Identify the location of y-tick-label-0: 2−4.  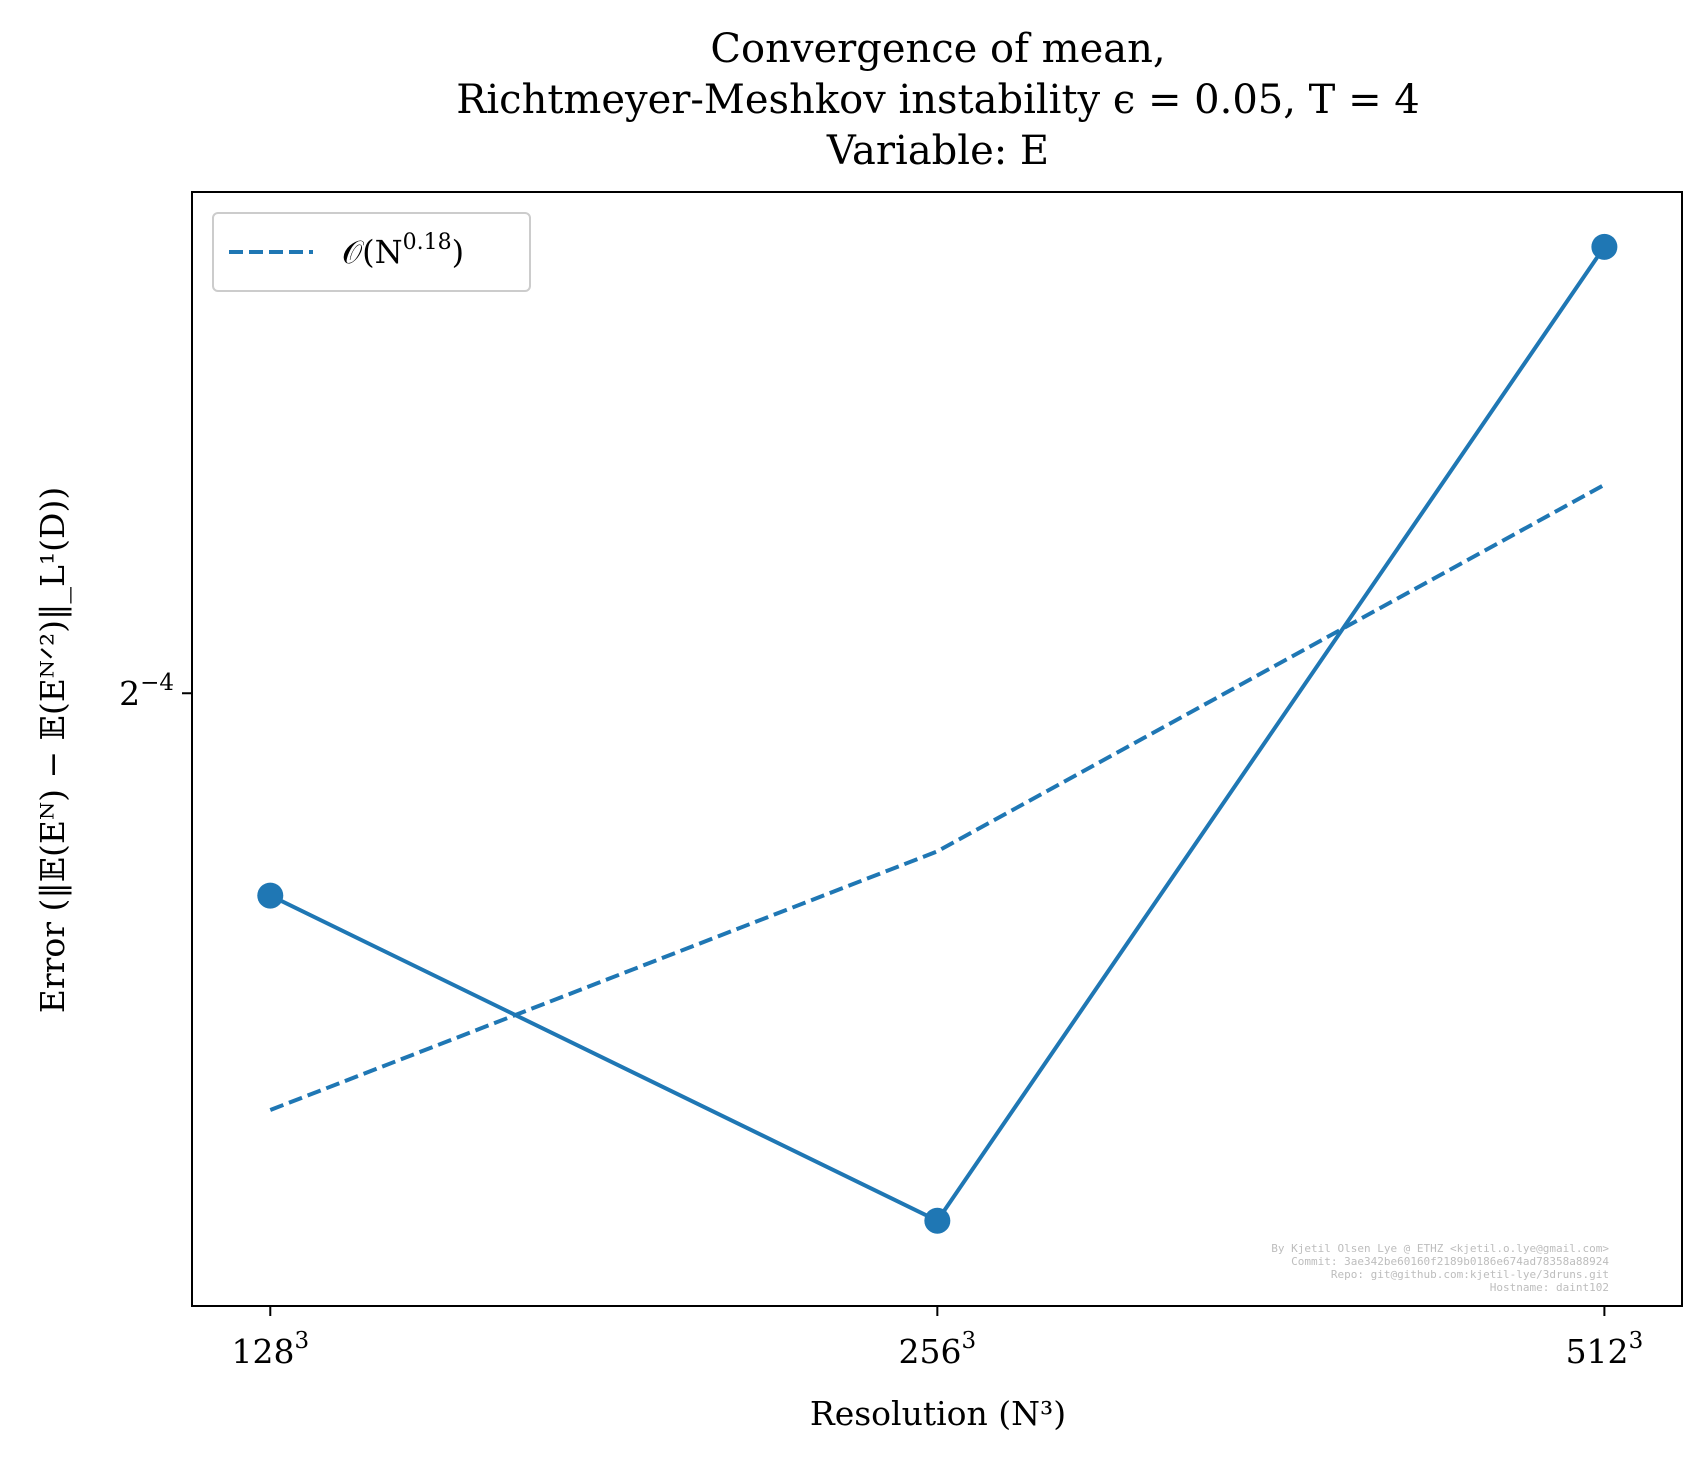
(146, 691).